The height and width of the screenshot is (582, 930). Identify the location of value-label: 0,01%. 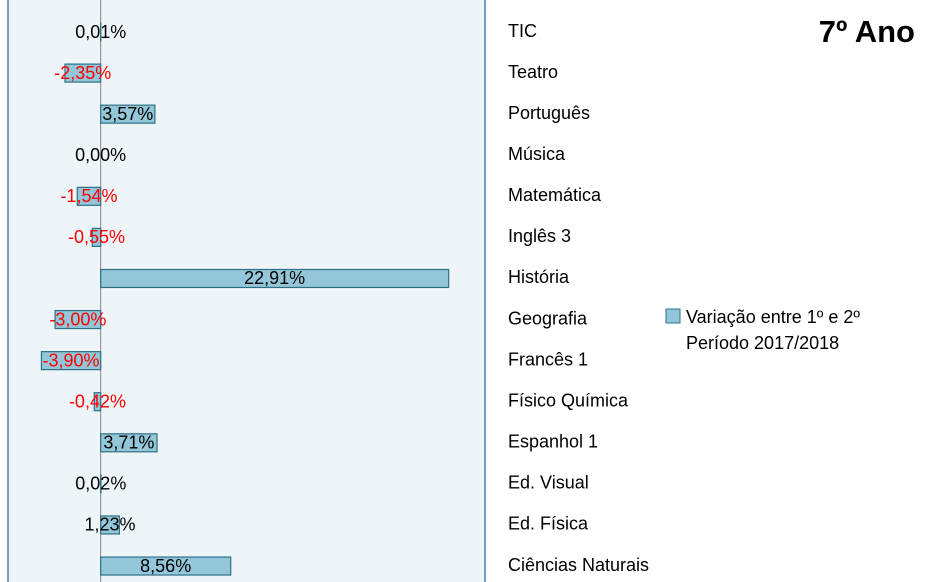
(100, 32).